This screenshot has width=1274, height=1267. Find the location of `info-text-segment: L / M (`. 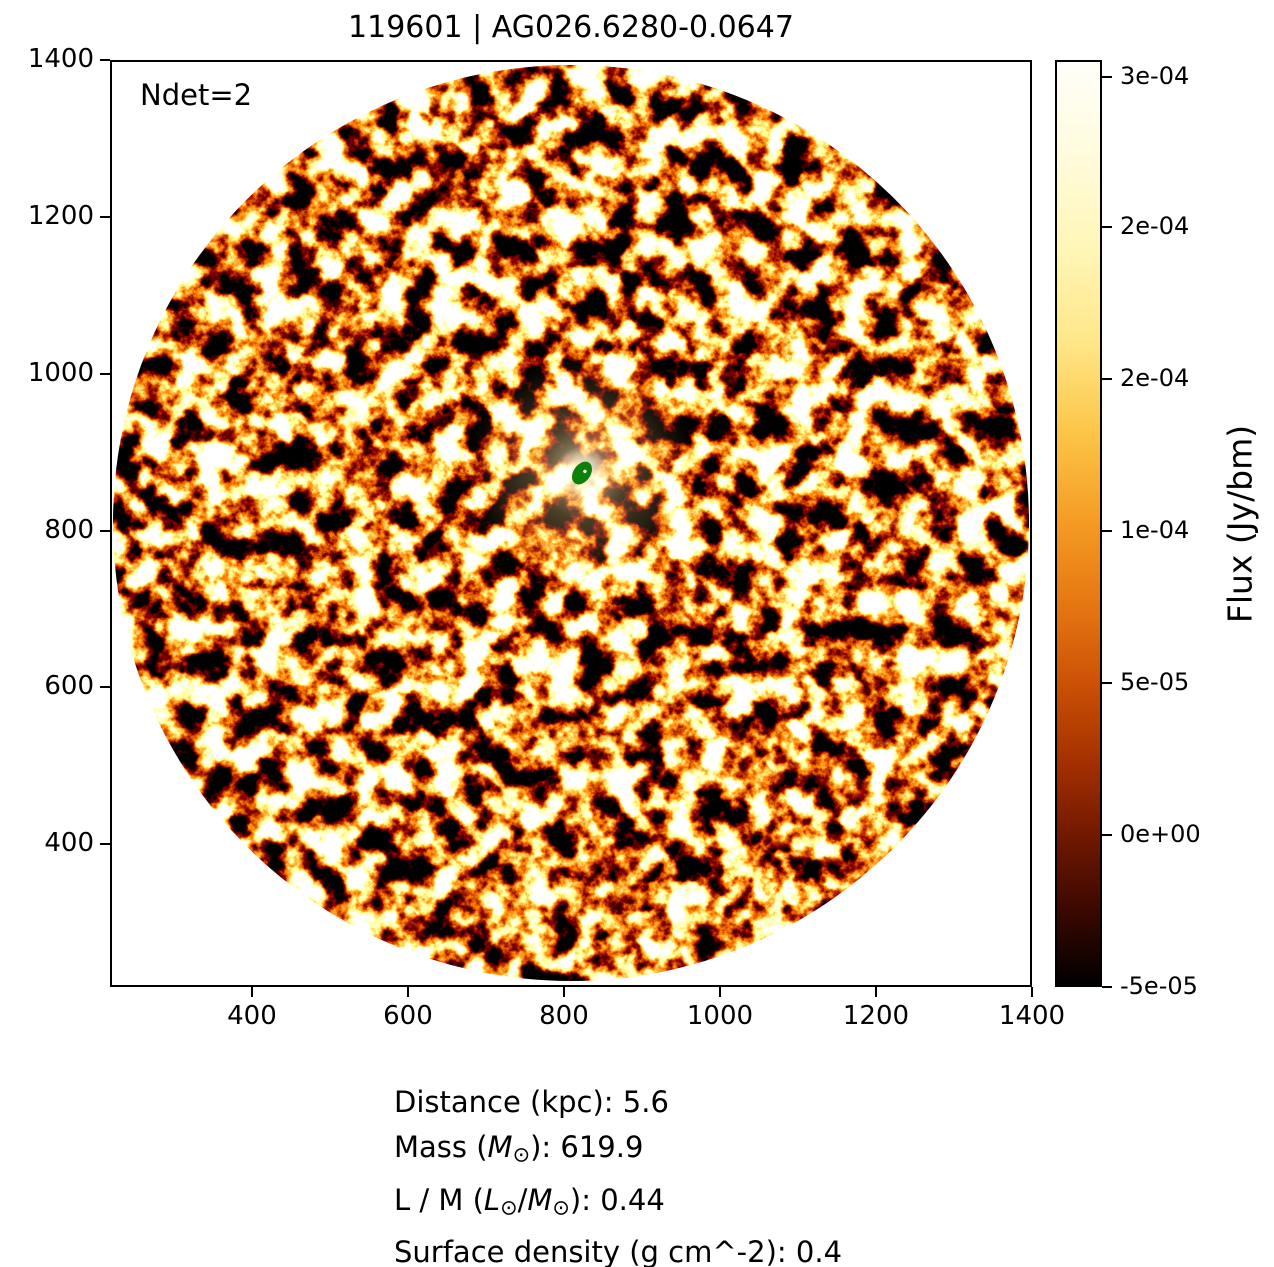

info-text-segment: L / M ( is located at coordinates (439, 1199).